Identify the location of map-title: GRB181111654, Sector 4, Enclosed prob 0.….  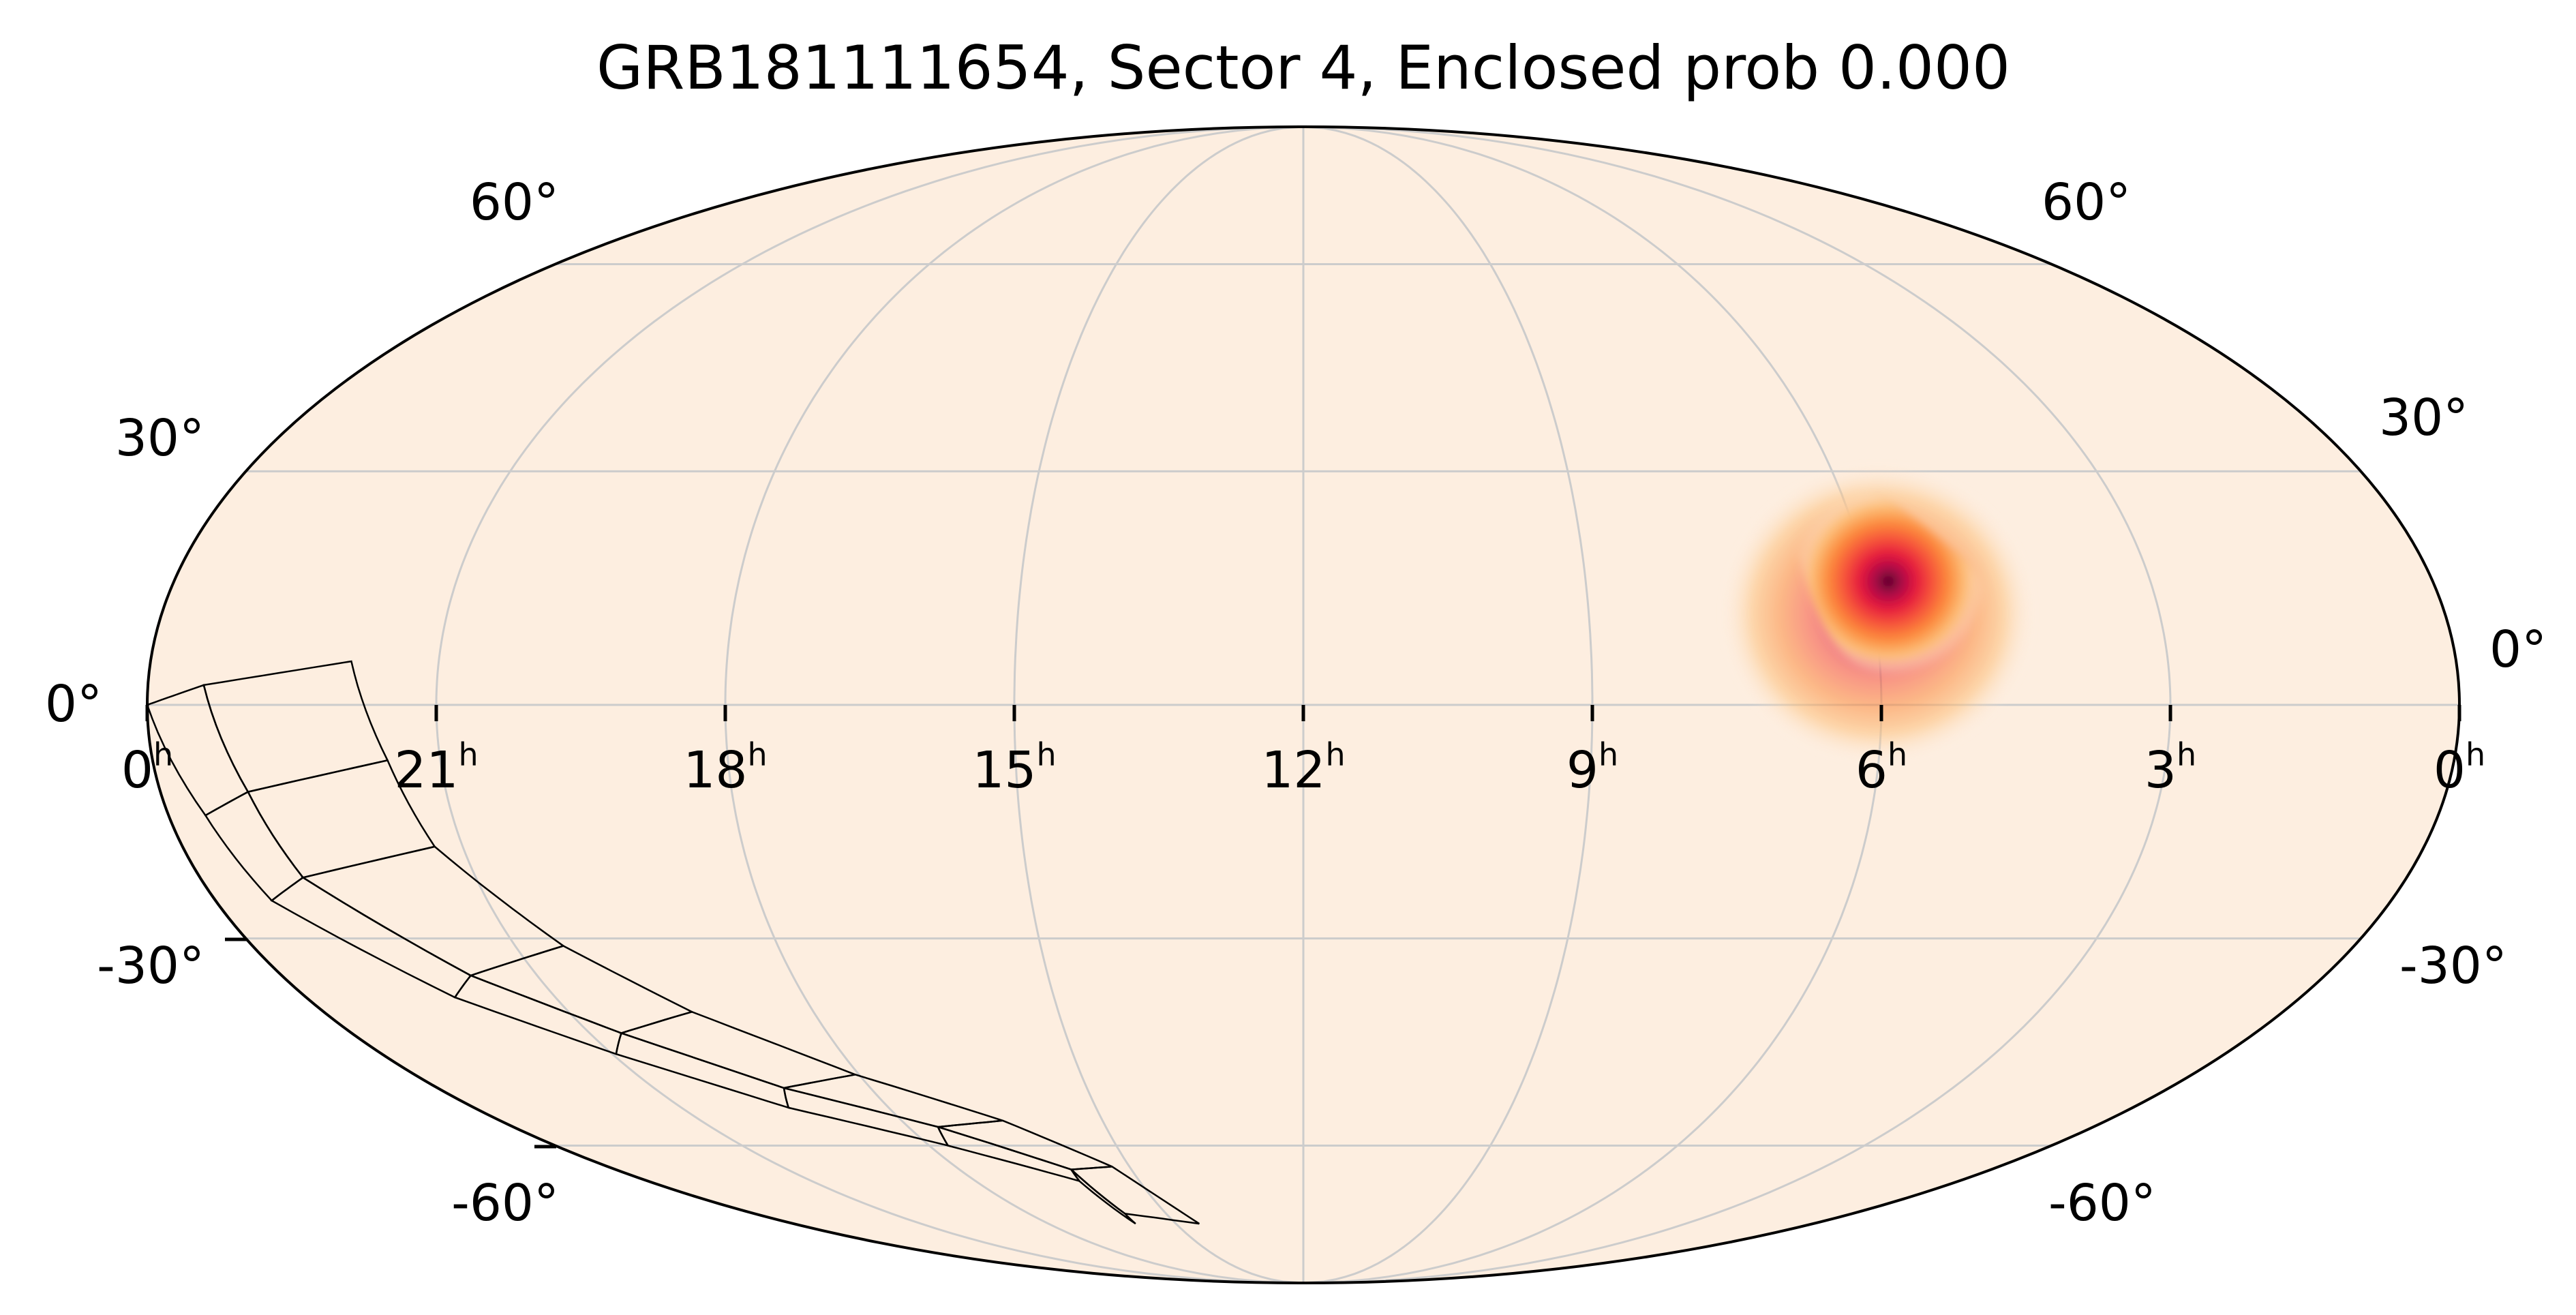
(1303, 68).